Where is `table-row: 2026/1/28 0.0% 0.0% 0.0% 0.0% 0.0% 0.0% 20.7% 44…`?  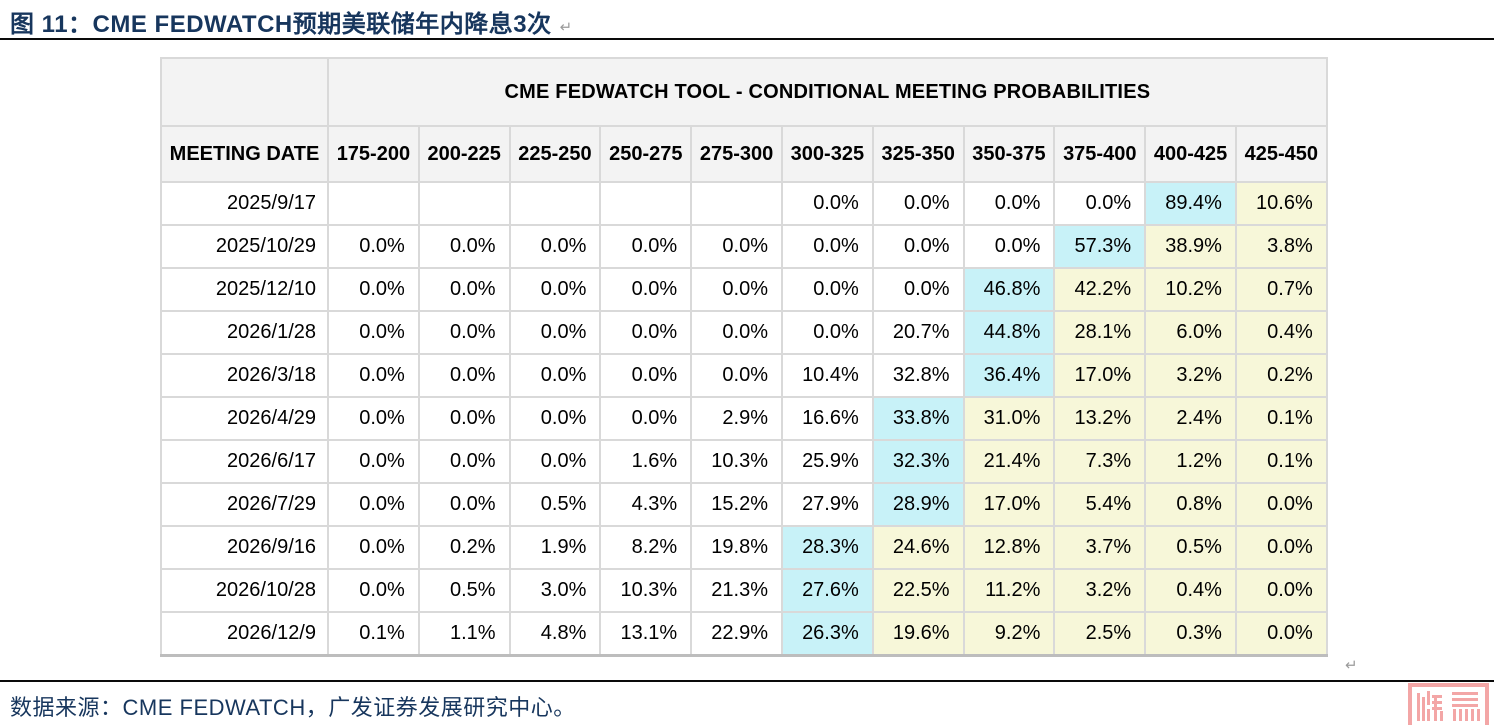 table-row: 2026/1/28 0.0% 0.0% 0.0% 0.0% 0.0% 0.0% 20.7% 44… is located at coordinates (744, 332).